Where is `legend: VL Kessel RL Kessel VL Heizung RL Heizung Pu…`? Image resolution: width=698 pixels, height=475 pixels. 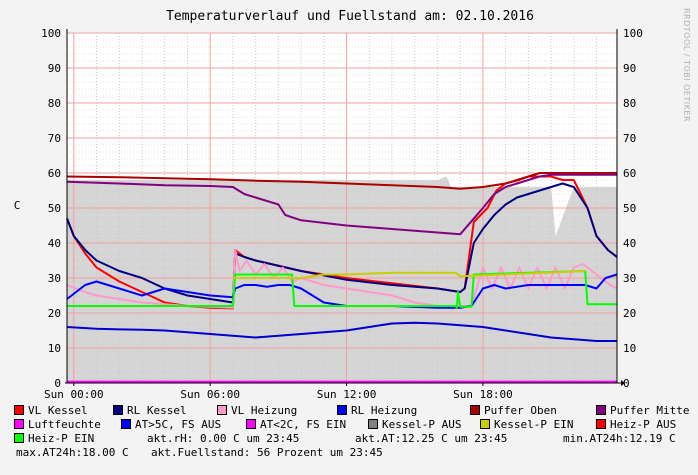 legend: VL Kessel RL Kessel VL Heizung RL Heizung Pu… is located at coordinates (356, 432).